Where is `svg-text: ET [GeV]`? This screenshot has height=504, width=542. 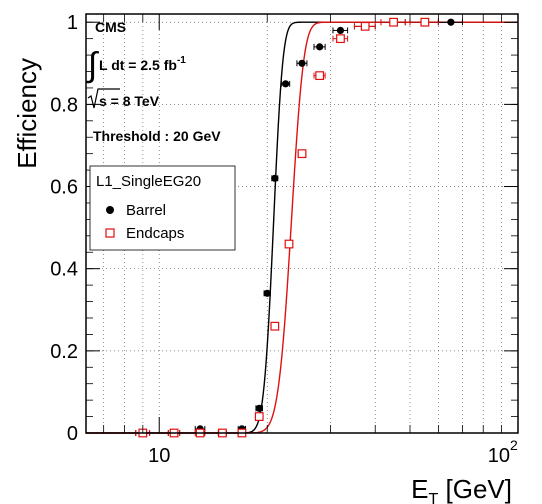 svg-text: ET [GeV] is located at coordinates (461, 489).